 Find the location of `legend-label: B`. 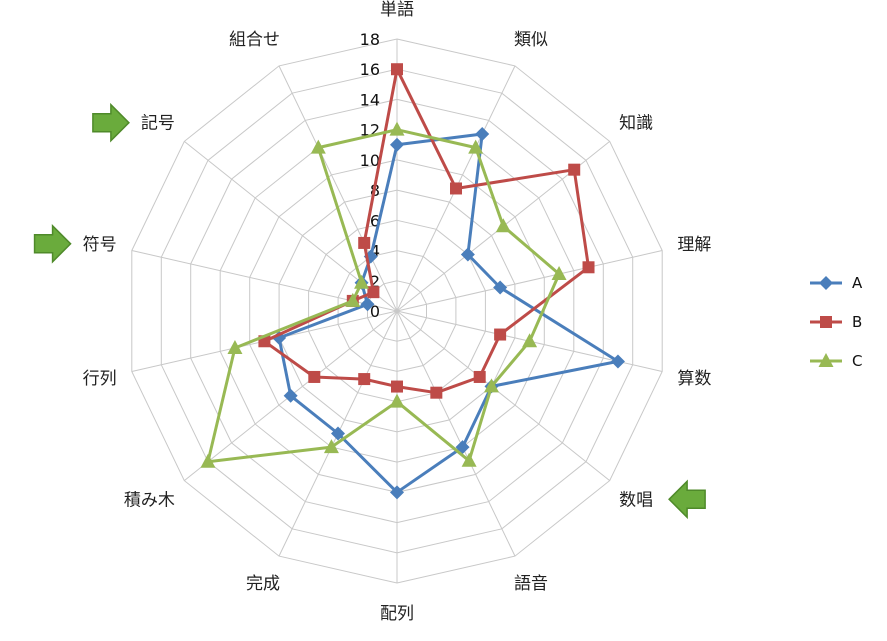

legend-label: B is located at coordinates (857, 322).